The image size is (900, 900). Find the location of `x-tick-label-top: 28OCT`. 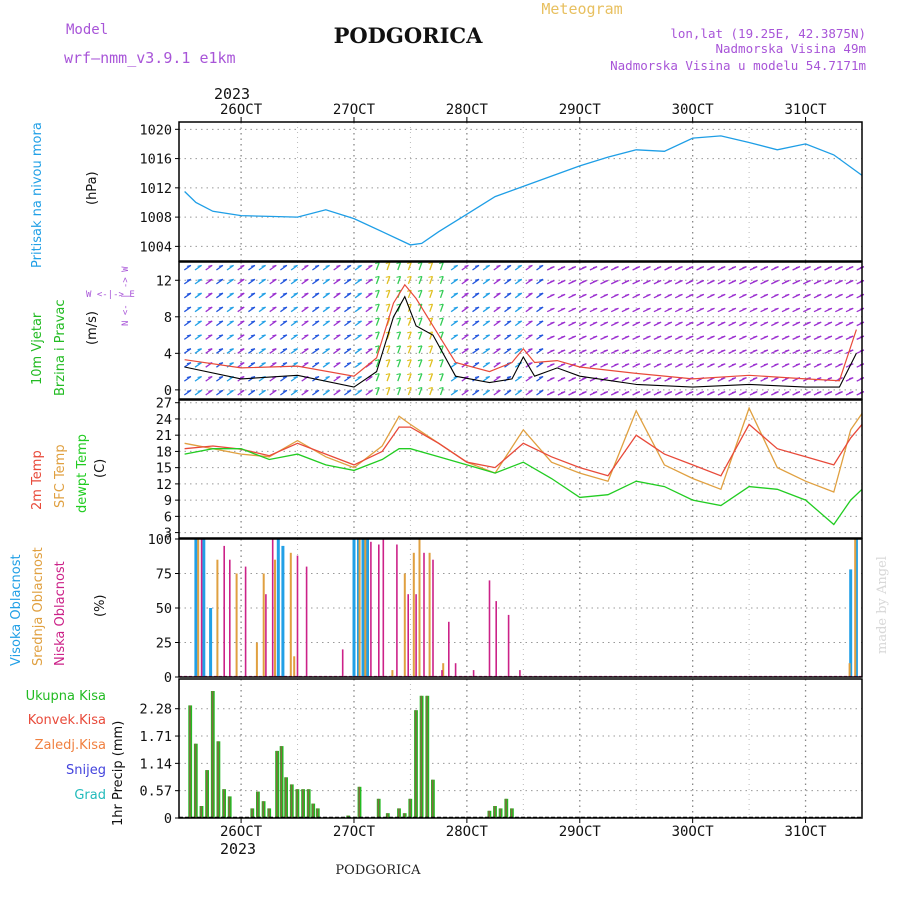

x-tick-label-top: 28OCT is located at coordinates (467, 110).